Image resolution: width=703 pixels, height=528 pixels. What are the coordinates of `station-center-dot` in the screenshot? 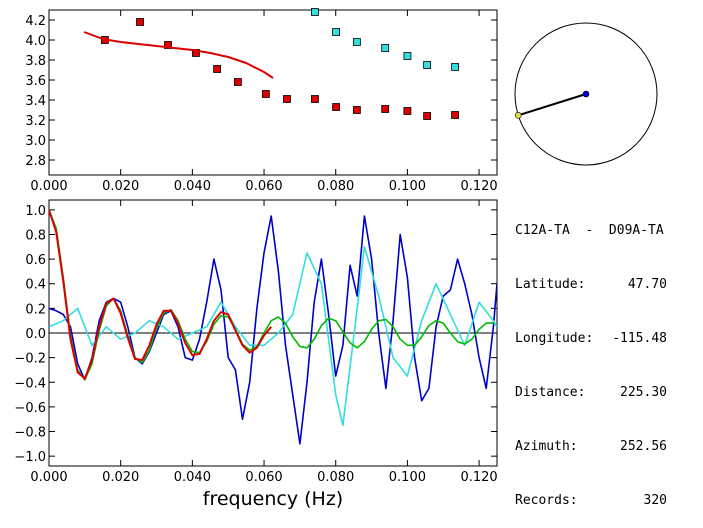 It's located at (586, 94).